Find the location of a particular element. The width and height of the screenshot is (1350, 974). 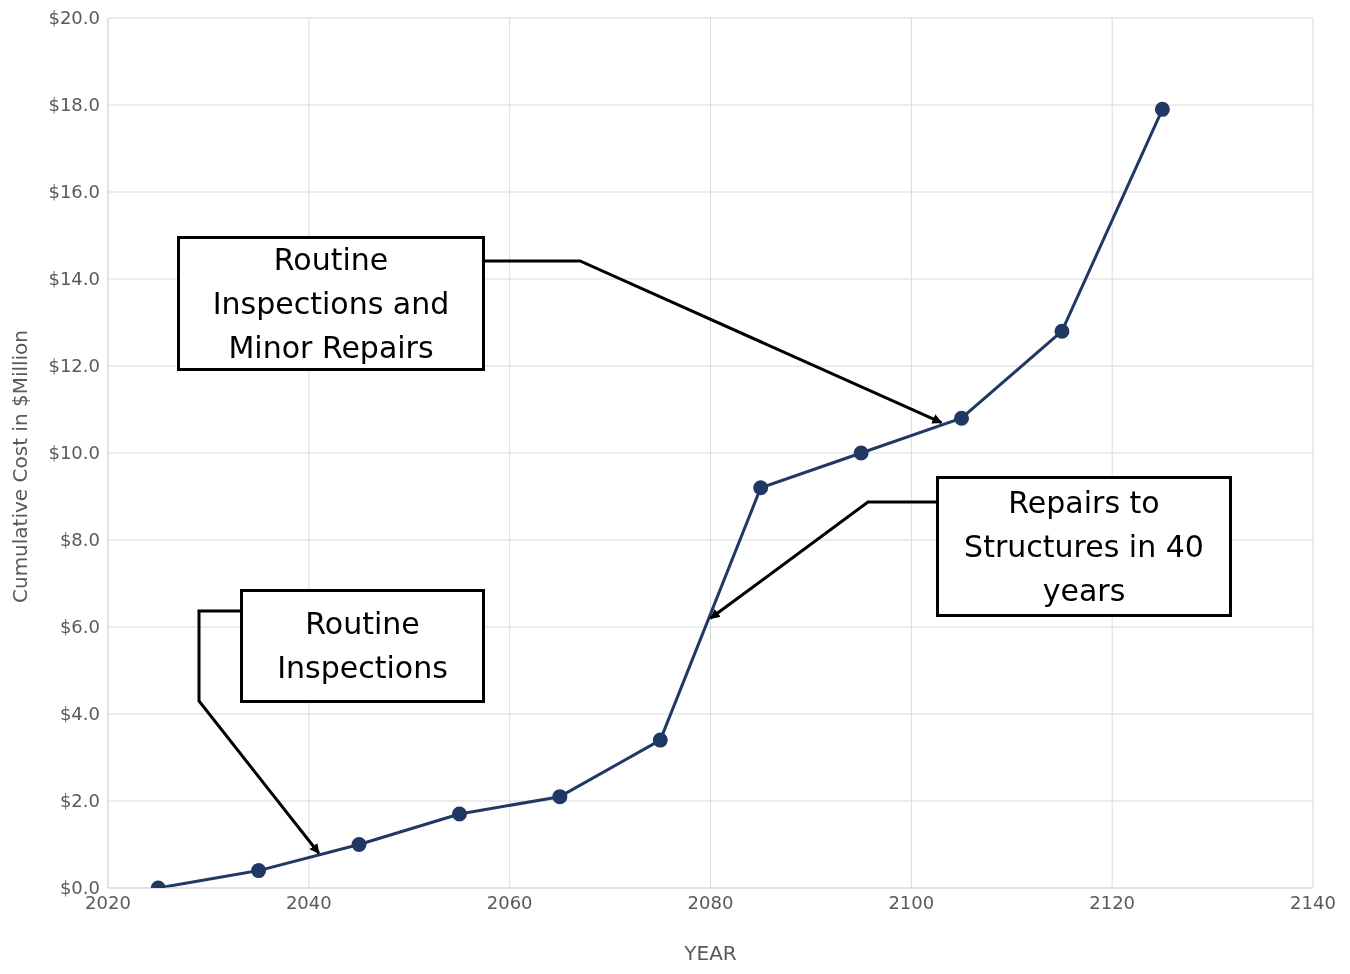

y-tick-label: $16.0 is located at coordinates (74, 192).